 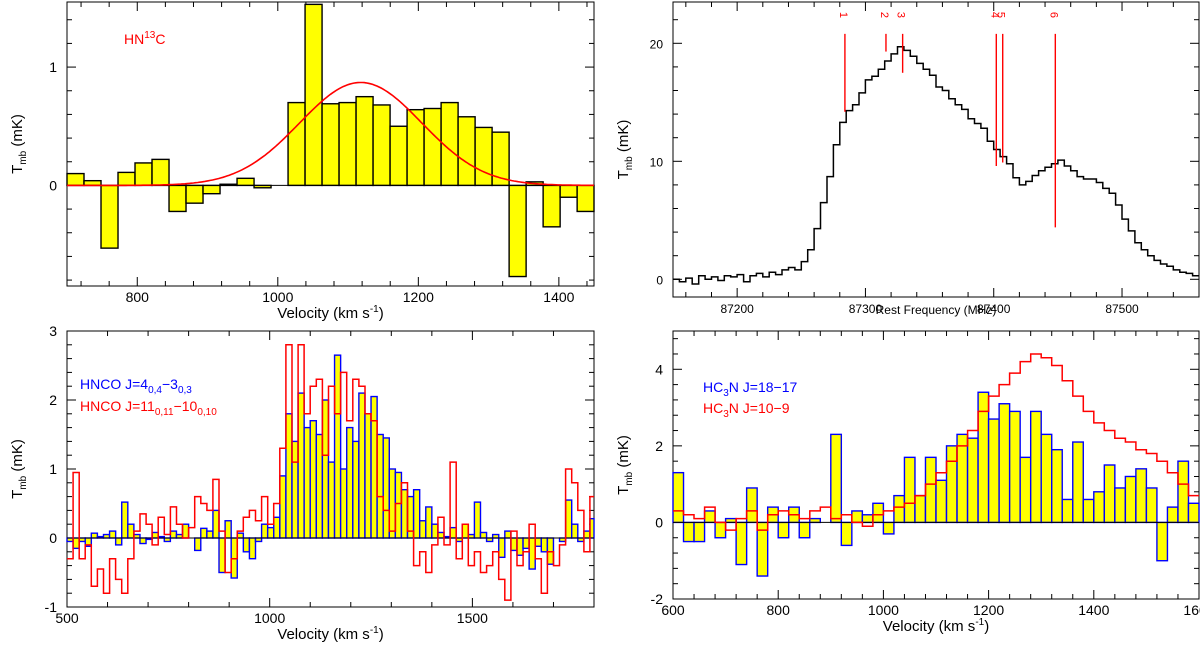 I want to click on legend-sub: 0,4, so click(x=155, y=390).